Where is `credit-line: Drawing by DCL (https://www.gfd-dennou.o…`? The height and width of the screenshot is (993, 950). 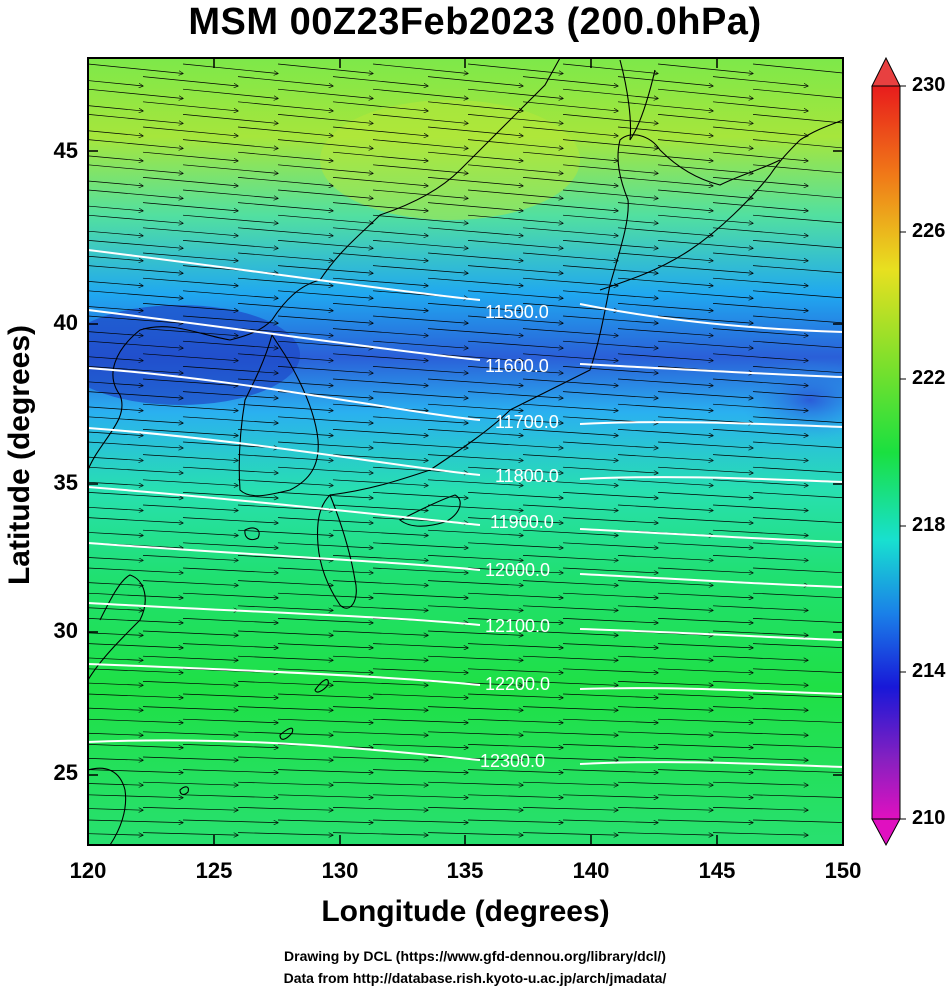 credit-line: Drawing by DCL (https://www.gfd-dennou.o… is located at coordinates (475, 956).